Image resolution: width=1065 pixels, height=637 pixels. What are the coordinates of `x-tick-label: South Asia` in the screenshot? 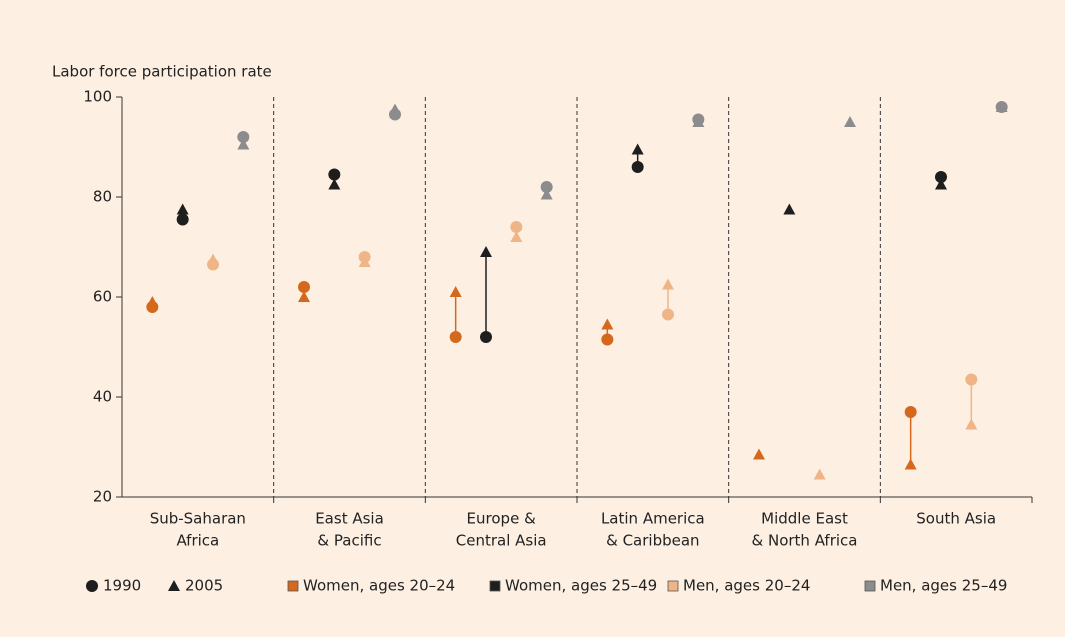 It's located at (956, 519).